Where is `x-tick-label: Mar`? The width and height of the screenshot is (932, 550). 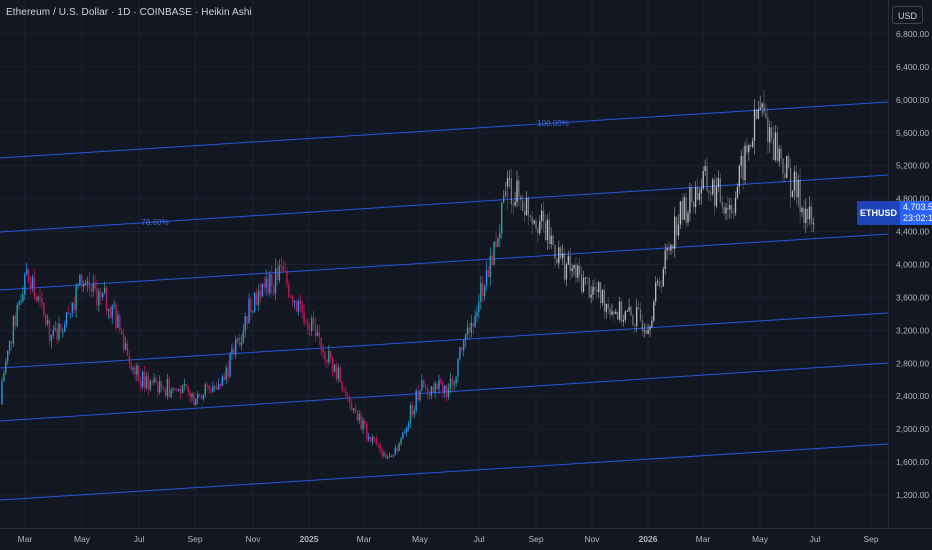 x-tick-label: Mar is located at coordinates (25, 539).